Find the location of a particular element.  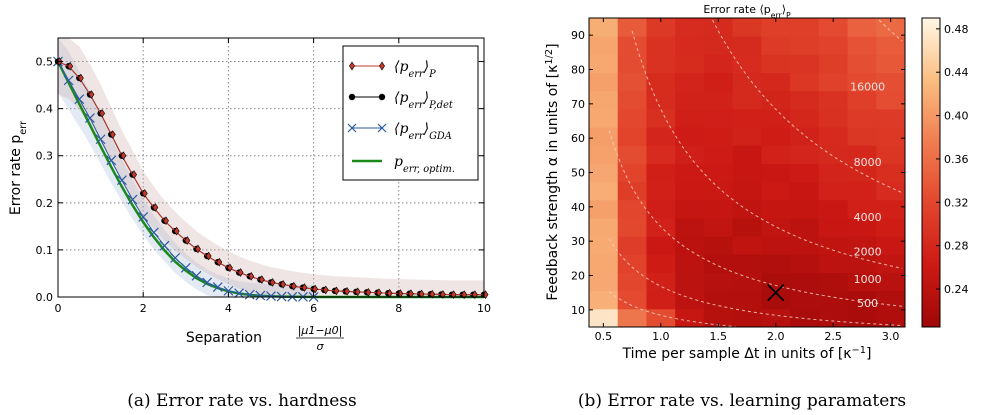

legend-box is located at coordinates (410, 113).